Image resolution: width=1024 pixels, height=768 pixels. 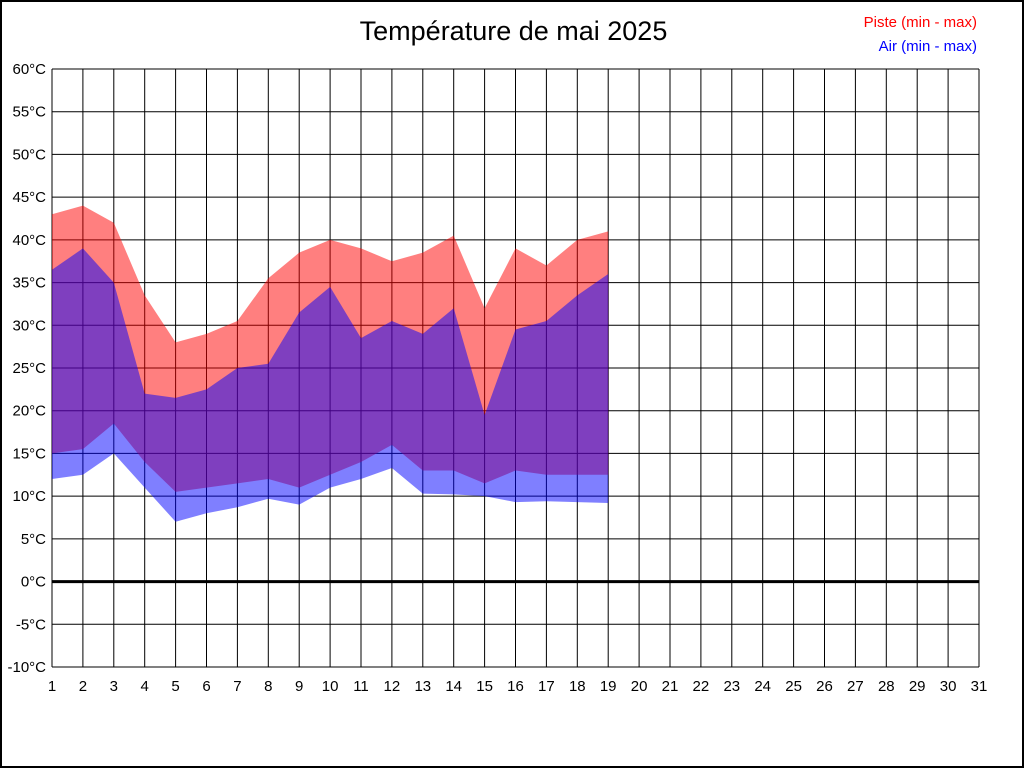 I want to click on x-tick-label: 16, so click(x=515, y=686).